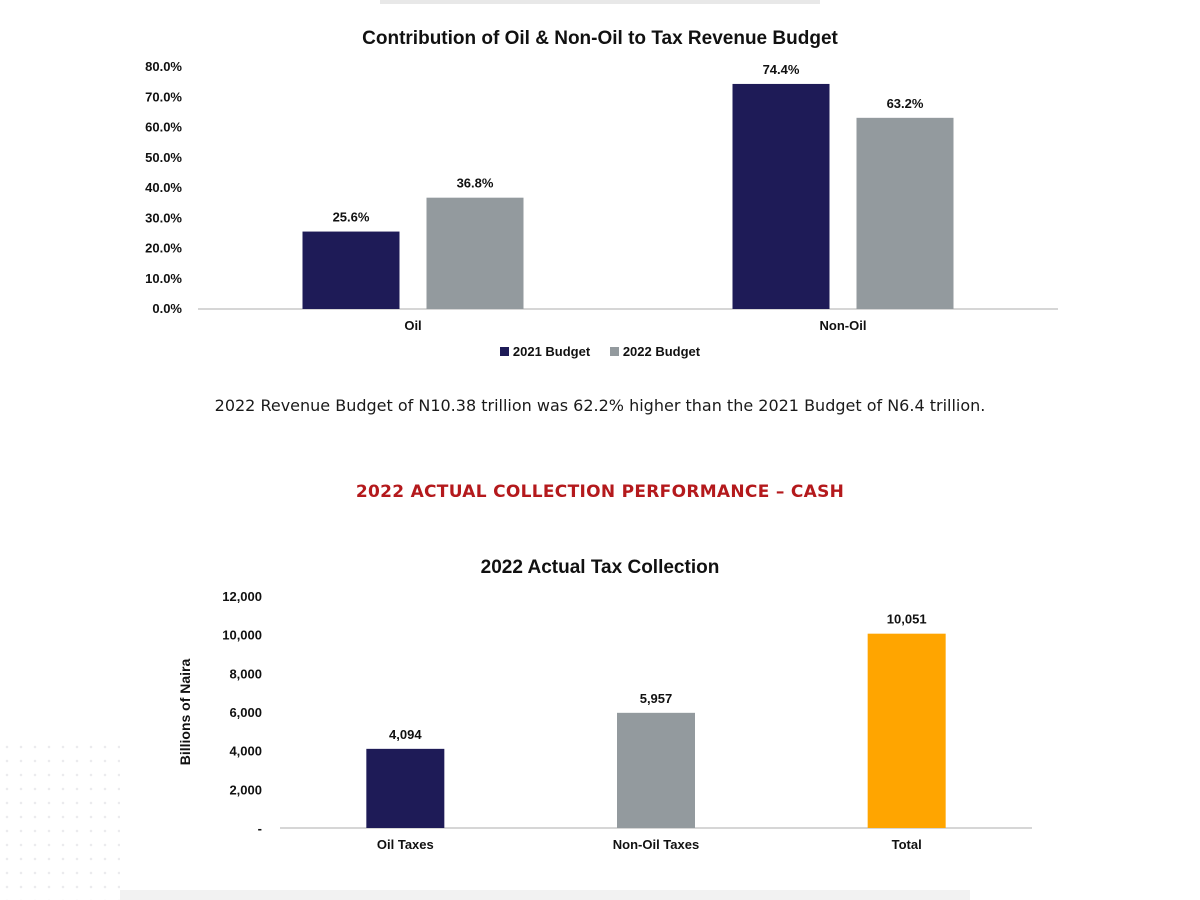  I want to click on y-tick-label: 12,000, so click(242, 596).